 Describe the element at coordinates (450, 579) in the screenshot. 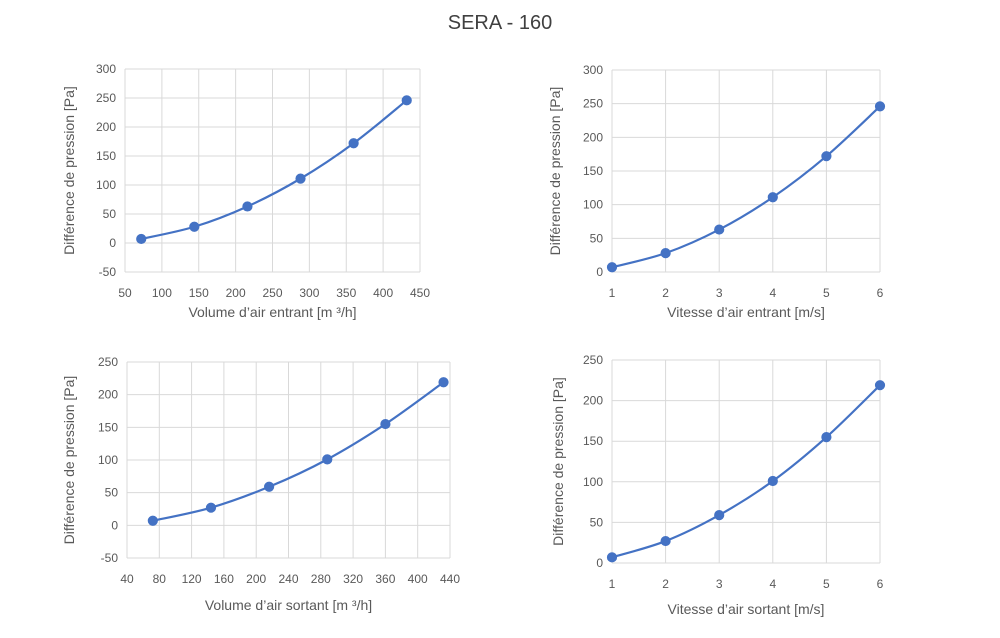

I see `x-tick-label: 440` at that location.